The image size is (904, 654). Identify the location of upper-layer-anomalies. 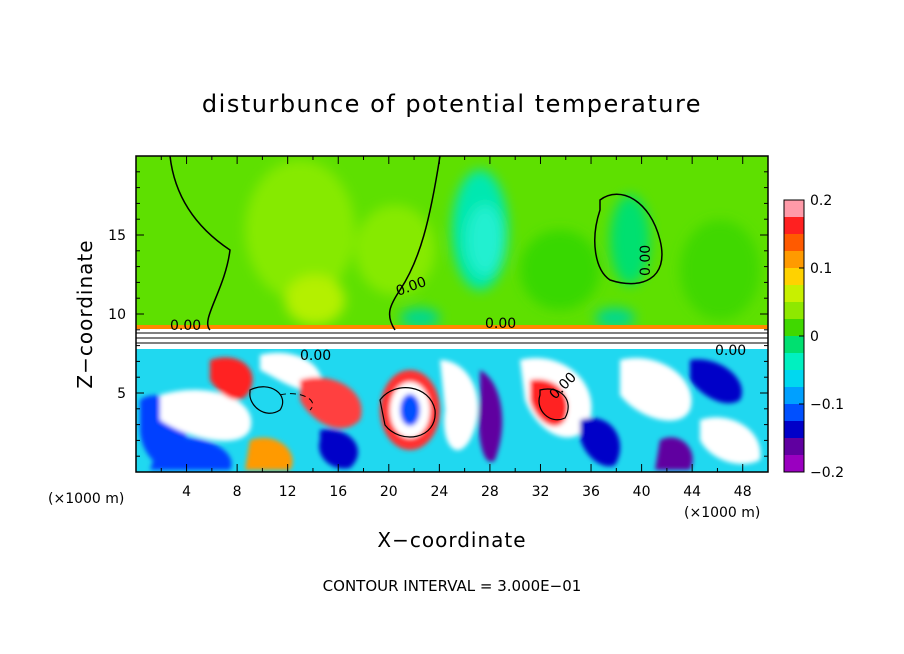
(502, 244).